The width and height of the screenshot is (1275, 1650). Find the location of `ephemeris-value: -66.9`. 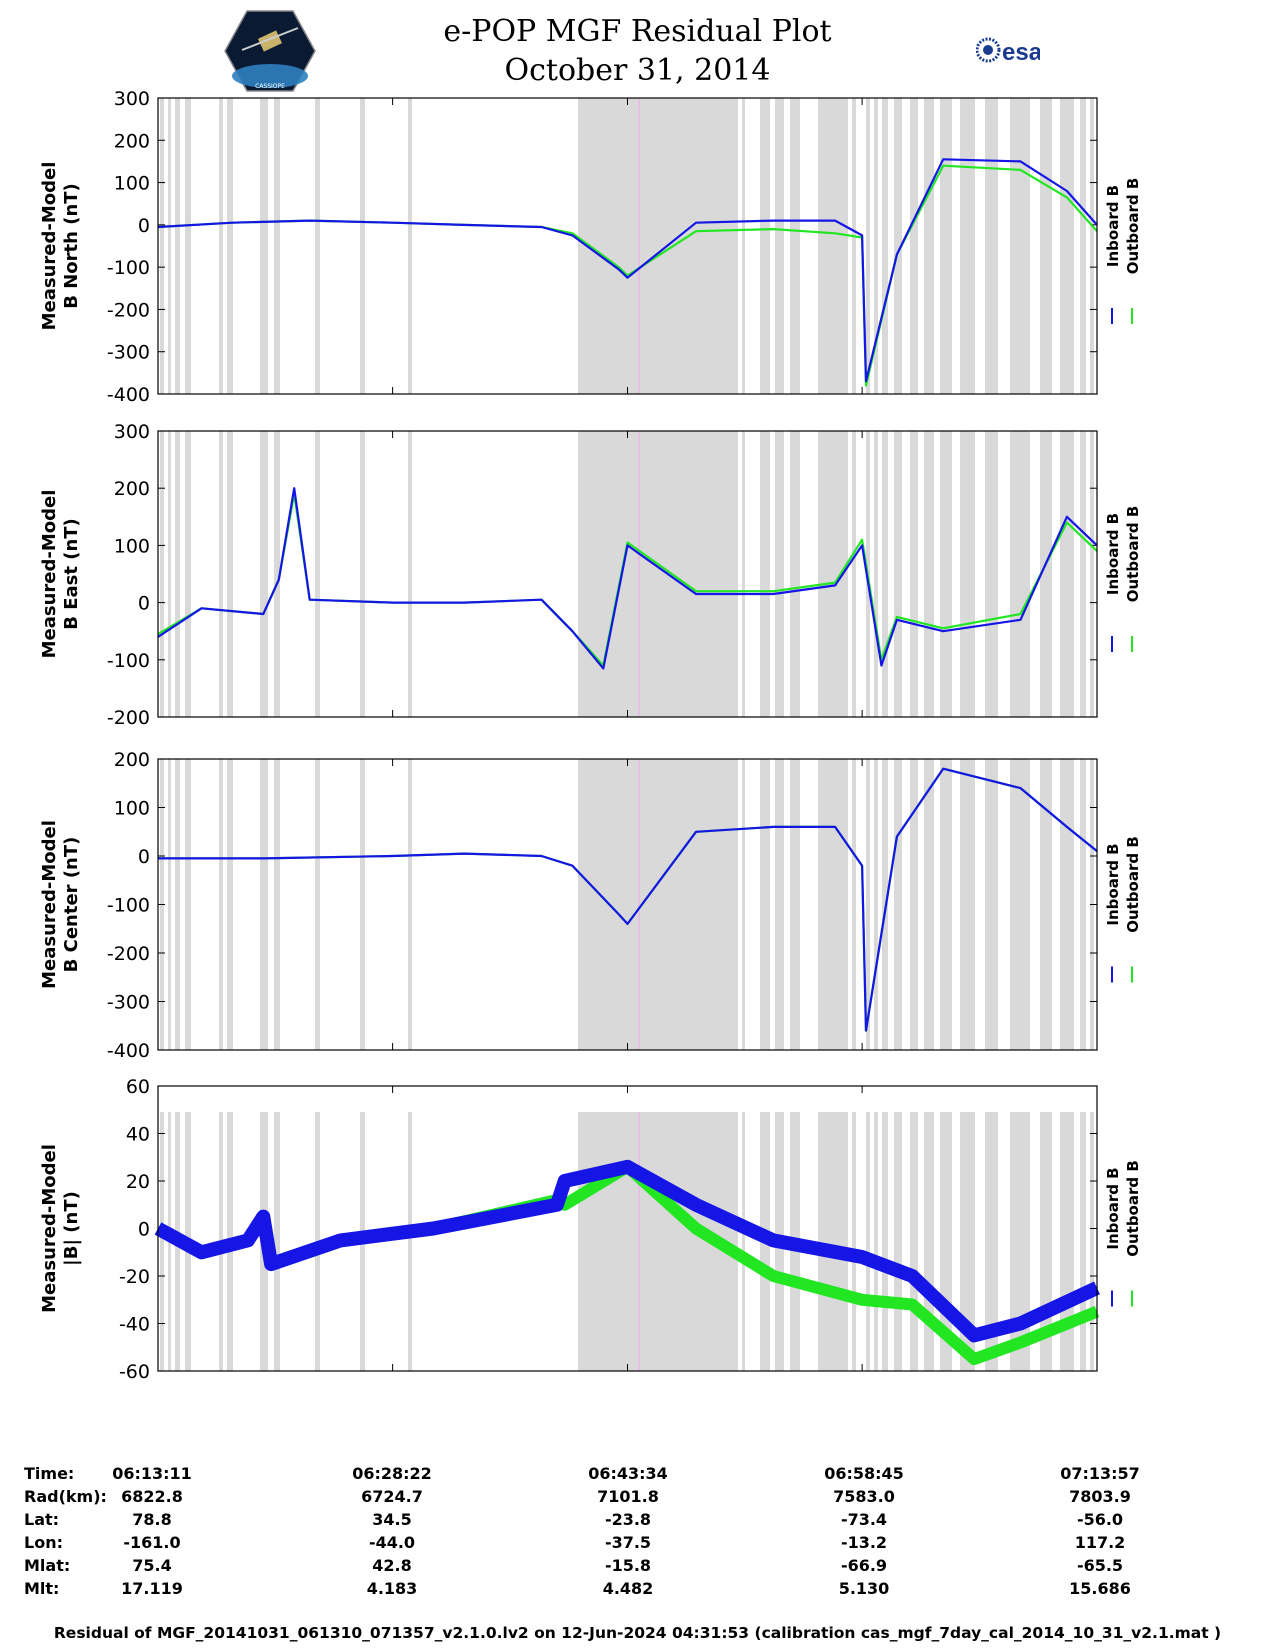

ephemeris-value: -66.9 is located at coordinates (864, 1565).